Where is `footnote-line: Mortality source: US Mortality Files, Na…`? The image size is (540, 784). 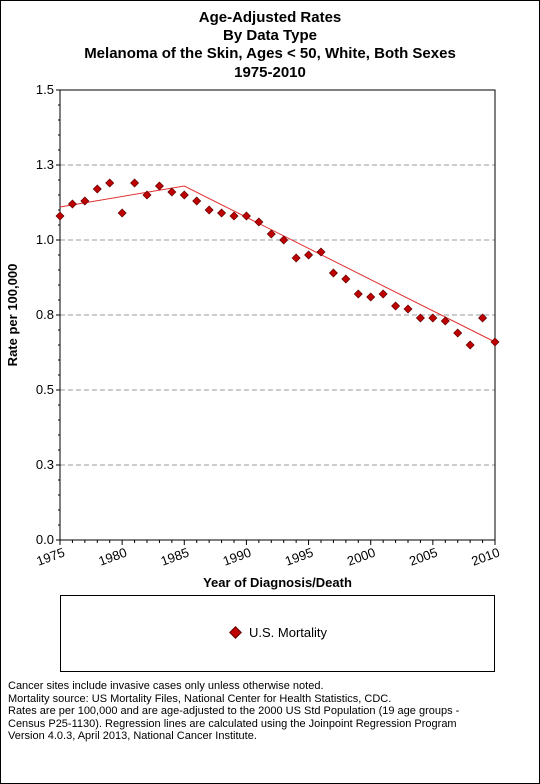 footnote-line: Mortality source: US Mortality Files, Na… is located at coordinates (200, 698).